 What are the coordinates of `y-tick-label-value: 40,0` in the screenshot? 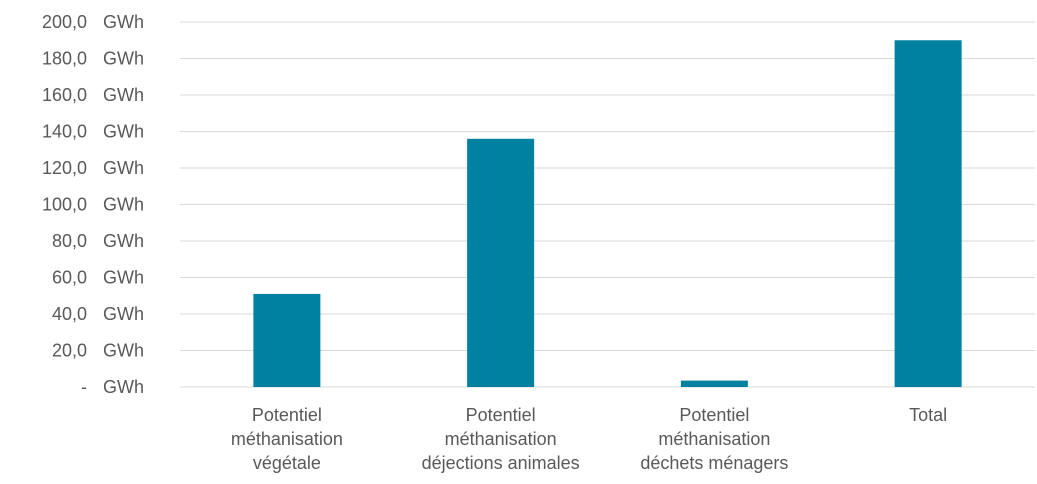 It's located at (69, 314).